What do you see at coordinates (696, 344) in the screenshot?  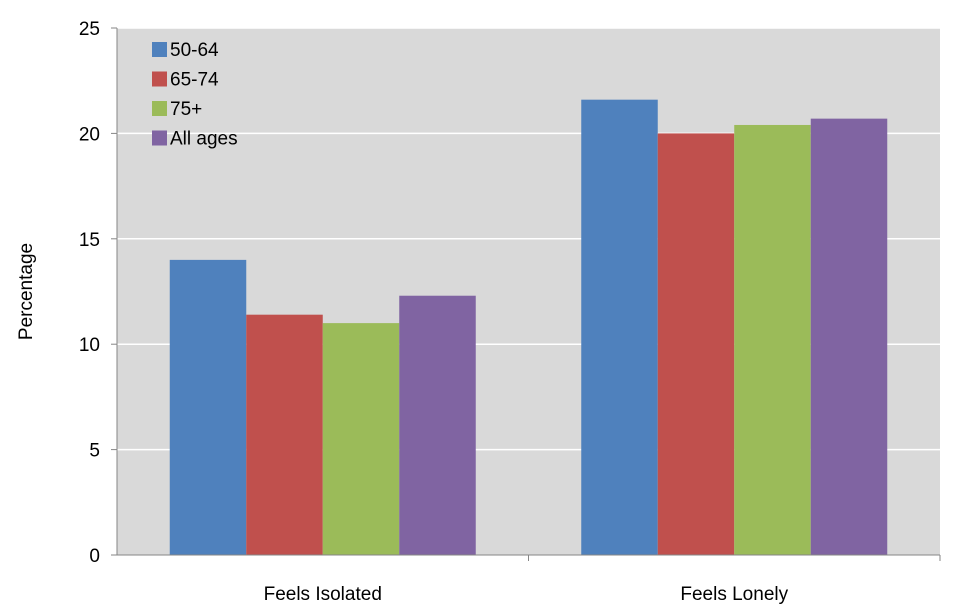 I see `bar-65-74-feels-lonely` at bounding box center [696, 344].